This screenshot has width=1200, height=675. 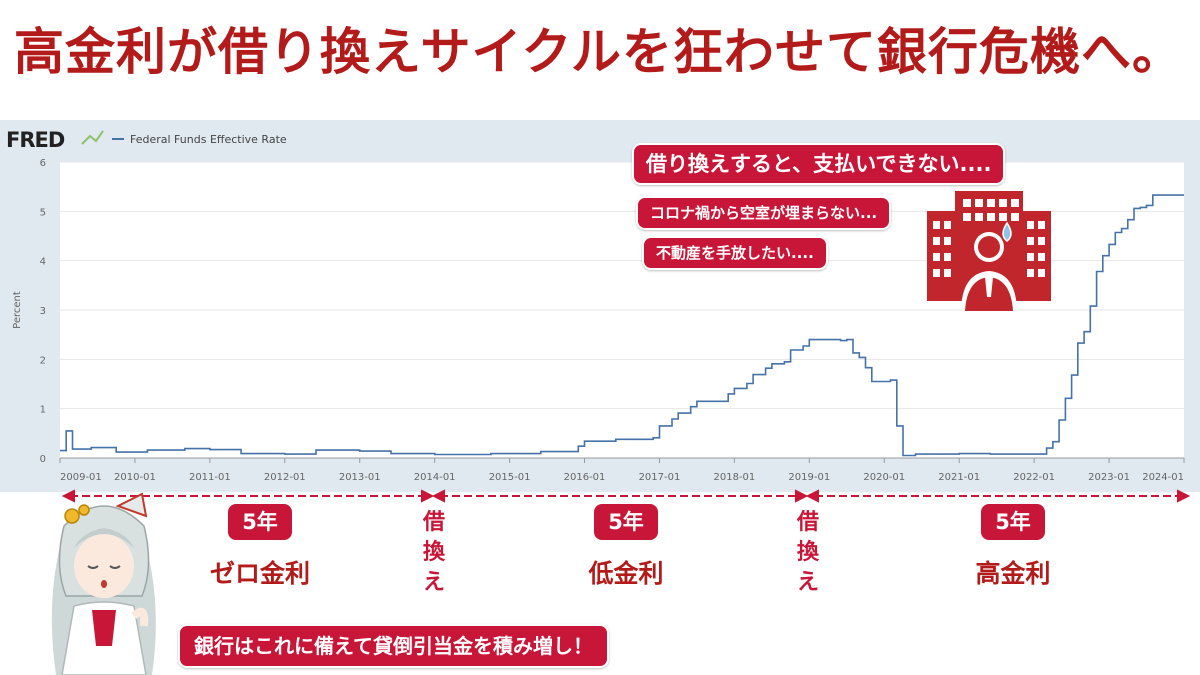 I want to click on y-tick-label: 3, so click(x=43, y=311).